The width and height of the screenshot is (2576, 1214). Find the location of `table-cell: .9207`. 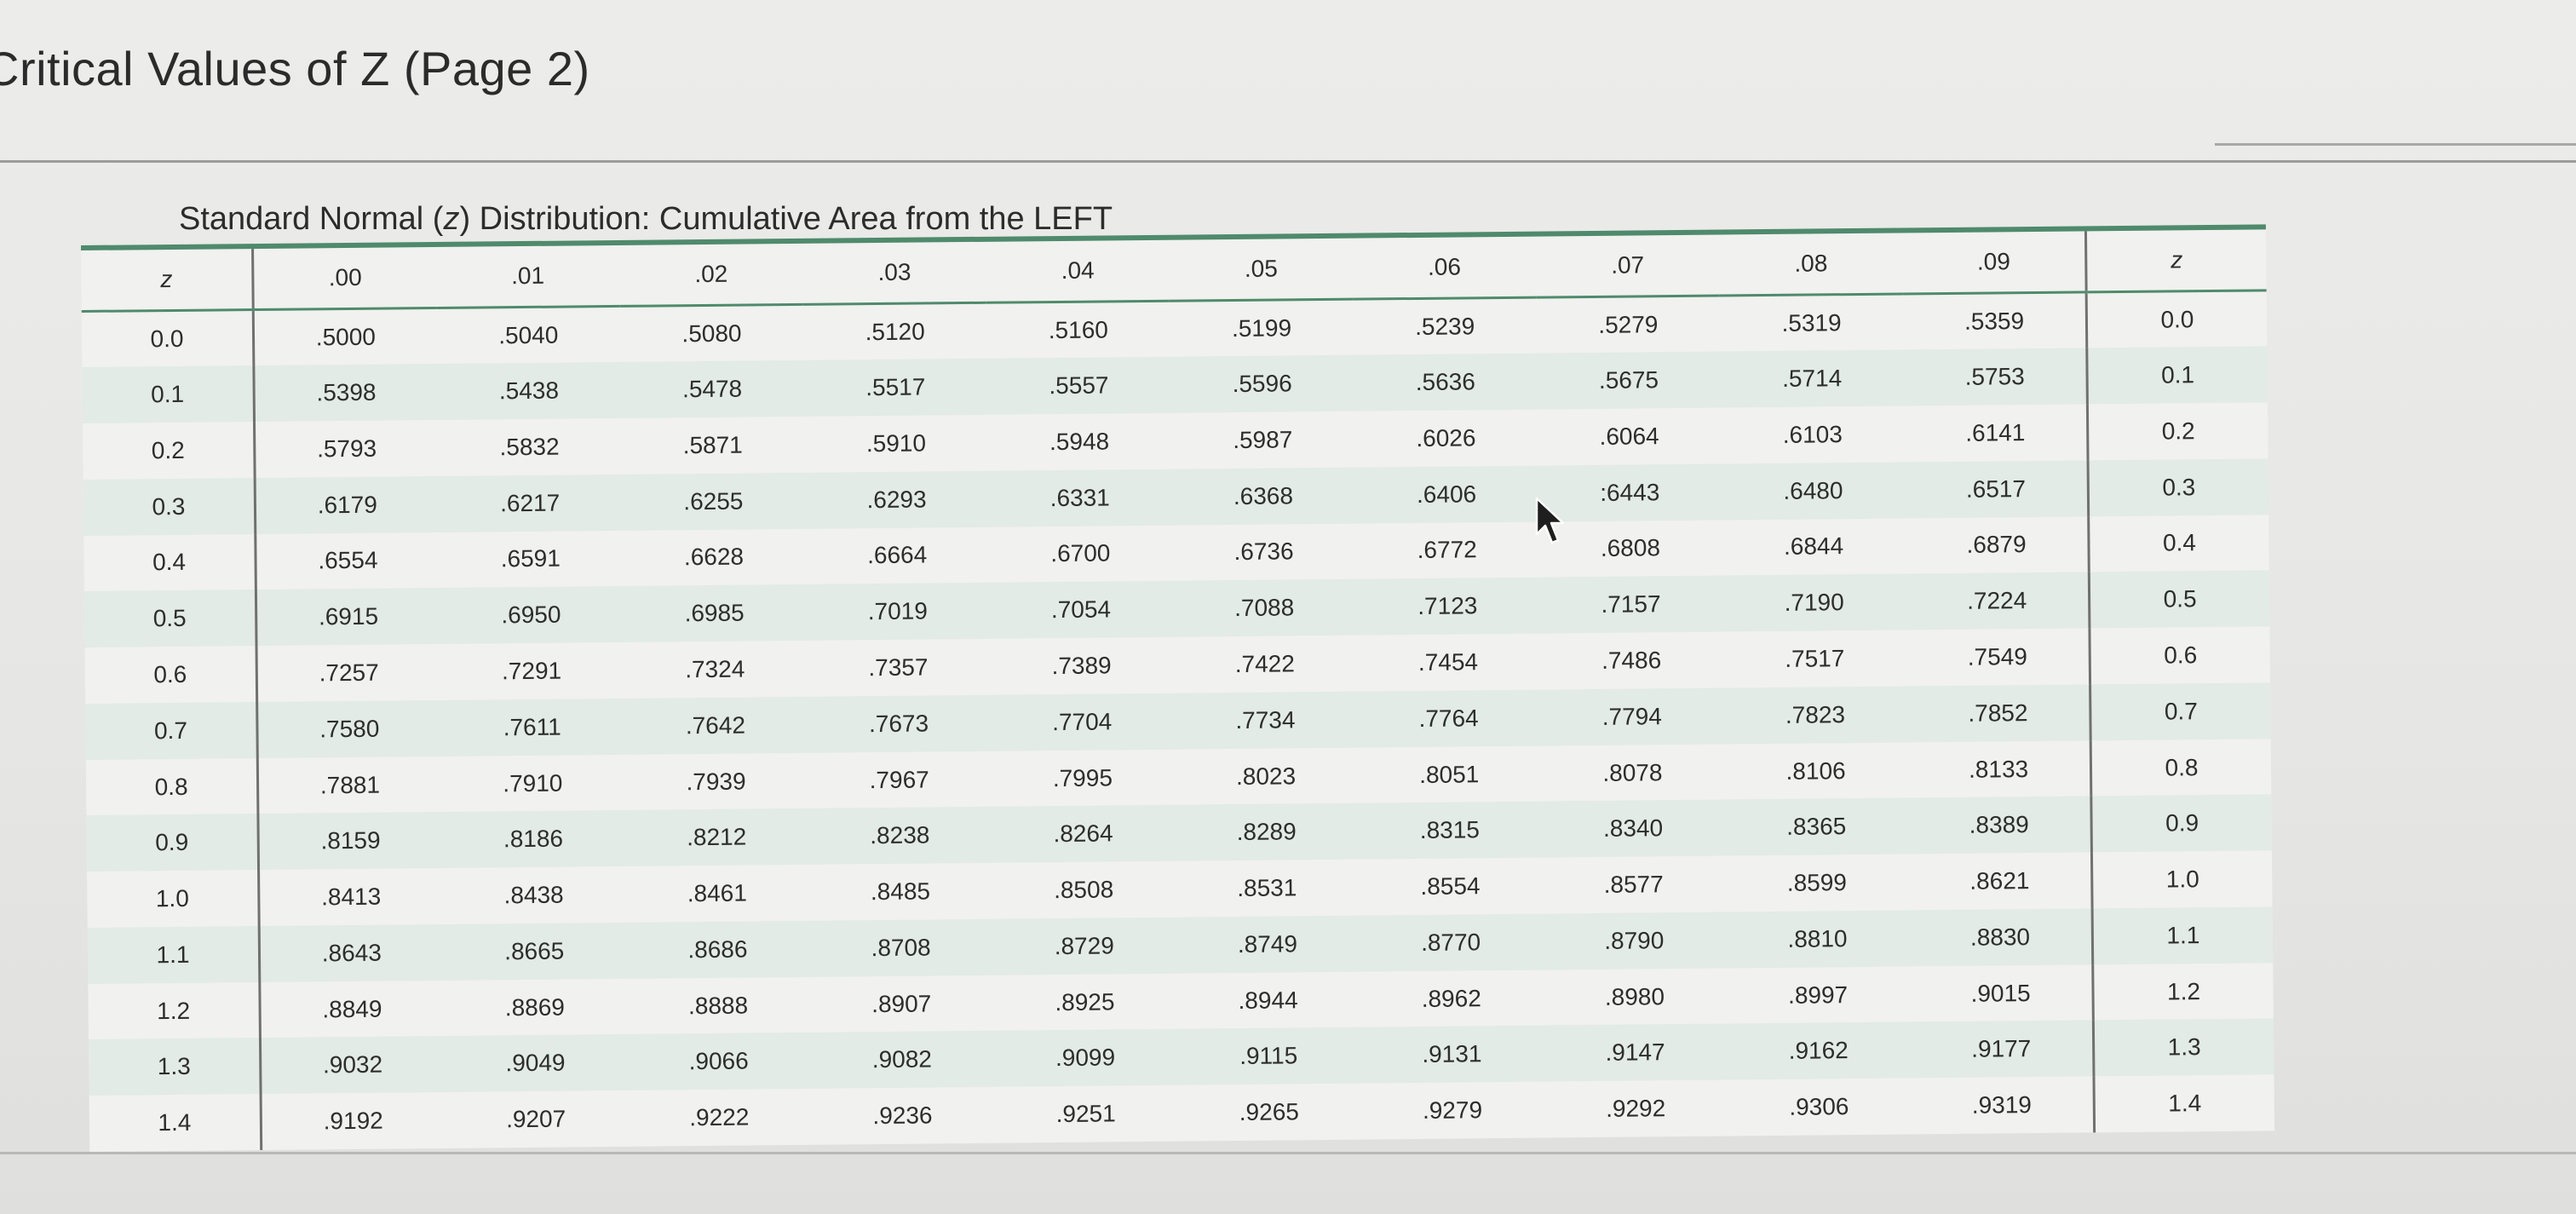

table-cell: .9207 is located at coordinates (535, 1119).